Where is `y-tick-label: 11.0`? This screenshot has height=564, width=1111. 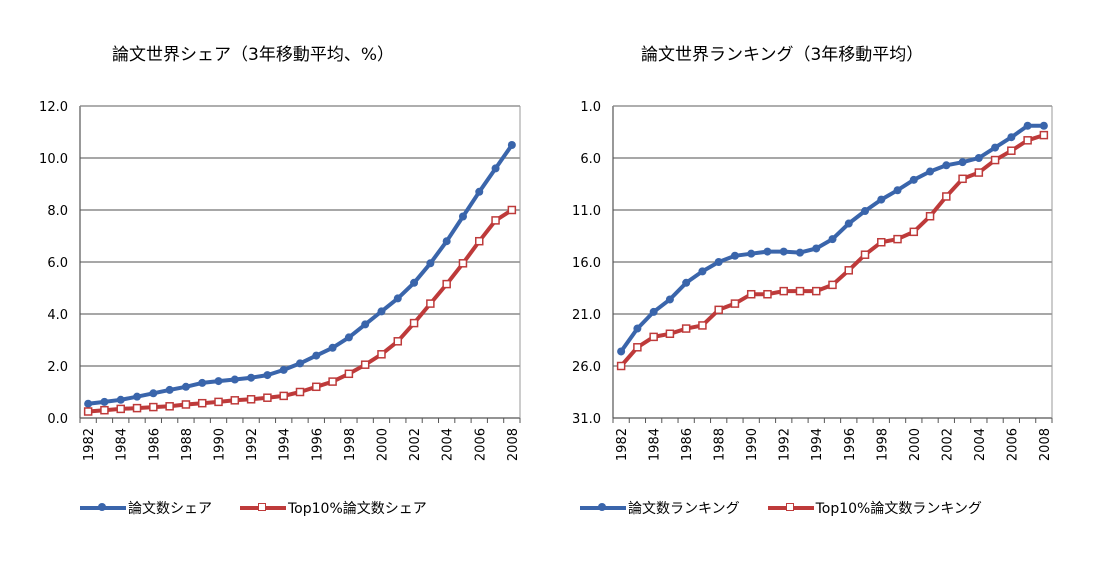 y-tick-label: 11.0 is located at coordinates (586, 211).